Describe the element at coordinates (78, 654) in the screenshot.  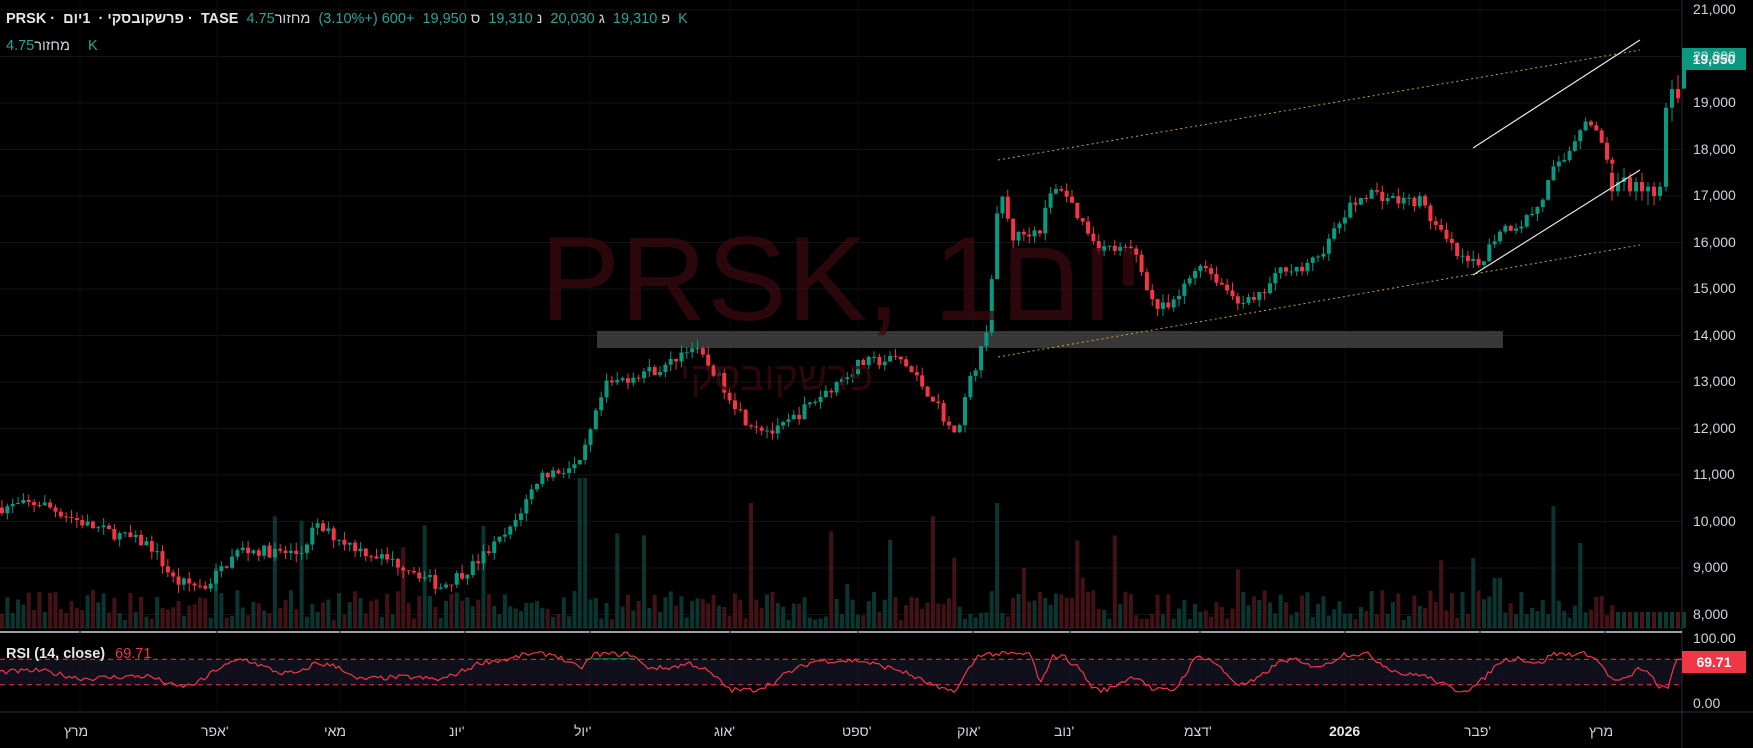
I see `rsi-legend: RSI (14, close) 69.71` at that location.